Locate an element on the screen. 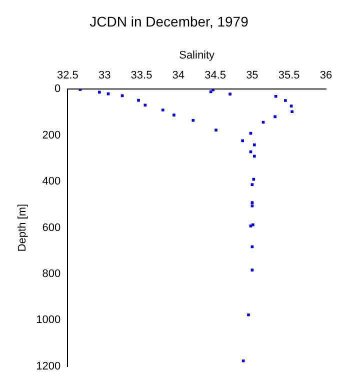 This screenshot has width=348, height=384. y-tick-label: 600 is located at coordinates (51, 228).